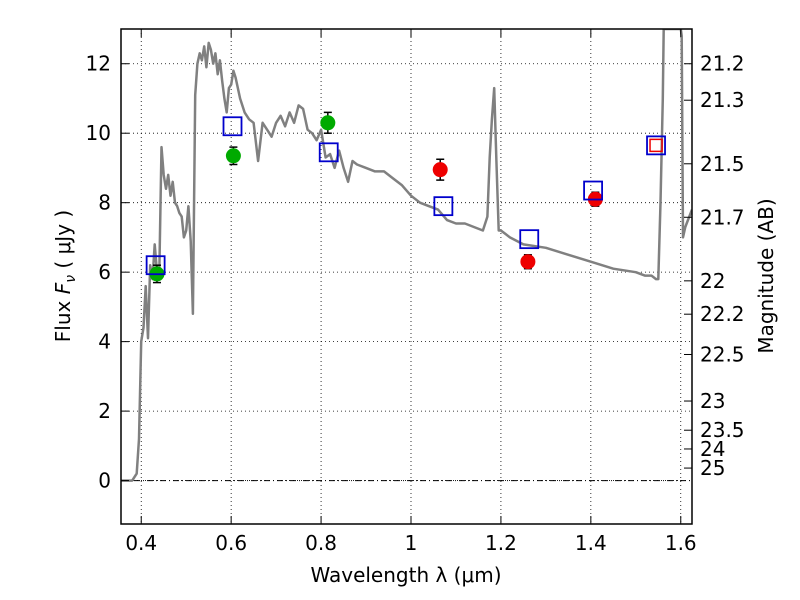  I want to click on y-axis-label-prefix: Flux, so click(63, 318).